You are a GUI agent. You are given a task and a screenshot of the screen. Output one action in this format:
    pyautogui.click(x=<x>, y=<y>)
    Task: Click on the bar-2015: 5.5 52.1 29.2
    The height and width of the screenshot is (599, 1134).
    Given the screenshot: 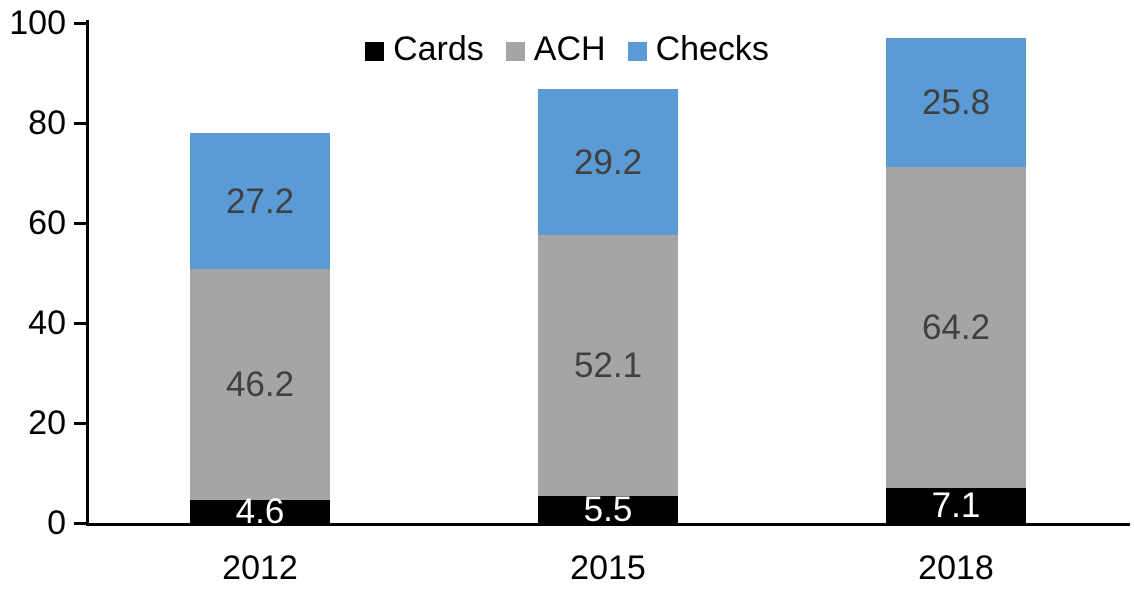 What is the action you would take?
    pyautogui.click(x=608, y=308)
    